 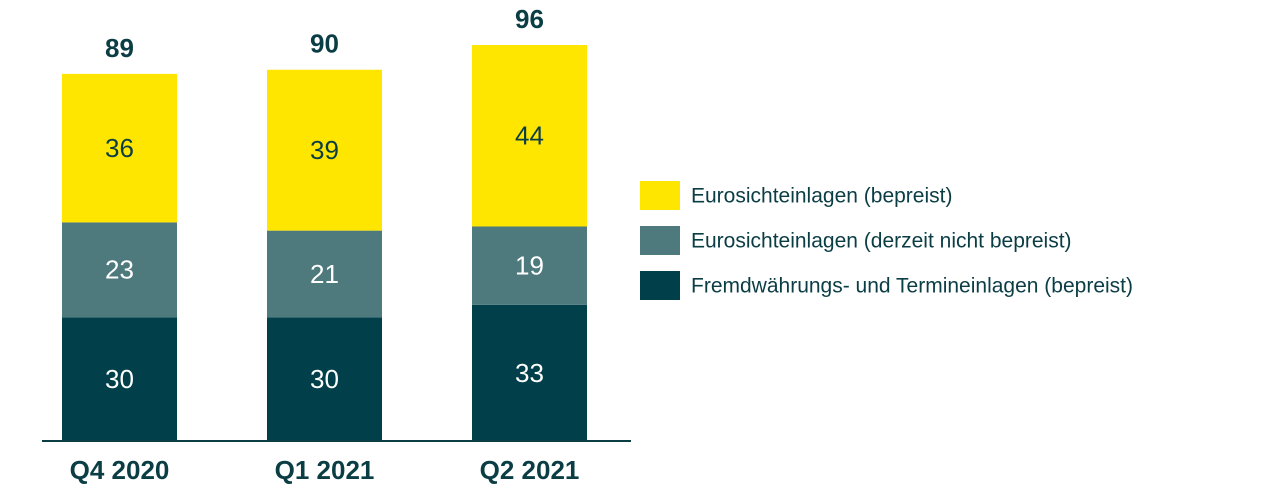 I want to click on x-tick-label: Q4 2020, so click(x=120, y=470).